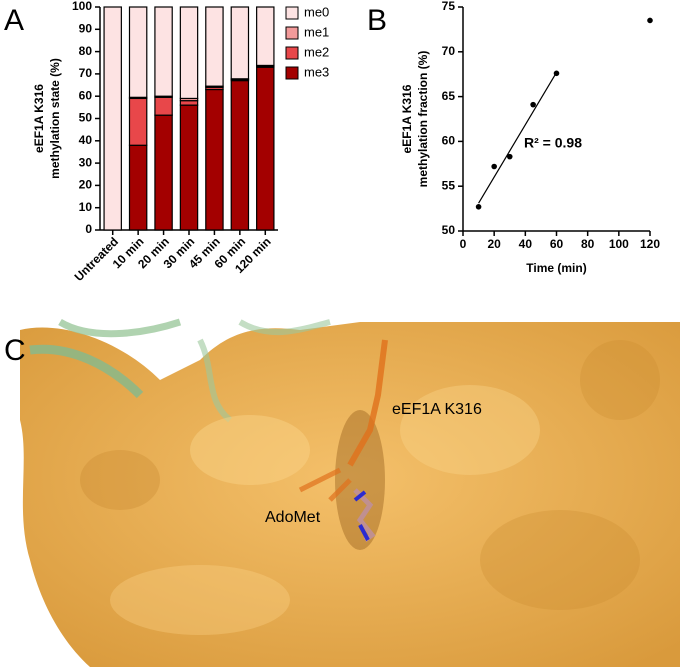  Describe the element at coordinates (316, 71) in the screenshot. I see `legend-label: me3` at that location.